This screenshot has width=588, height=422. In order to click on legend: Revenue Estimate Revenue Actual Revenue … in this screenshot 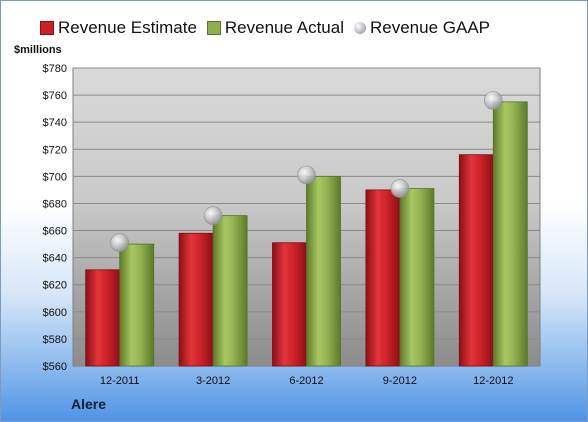, I will do `click(270, 28)`.